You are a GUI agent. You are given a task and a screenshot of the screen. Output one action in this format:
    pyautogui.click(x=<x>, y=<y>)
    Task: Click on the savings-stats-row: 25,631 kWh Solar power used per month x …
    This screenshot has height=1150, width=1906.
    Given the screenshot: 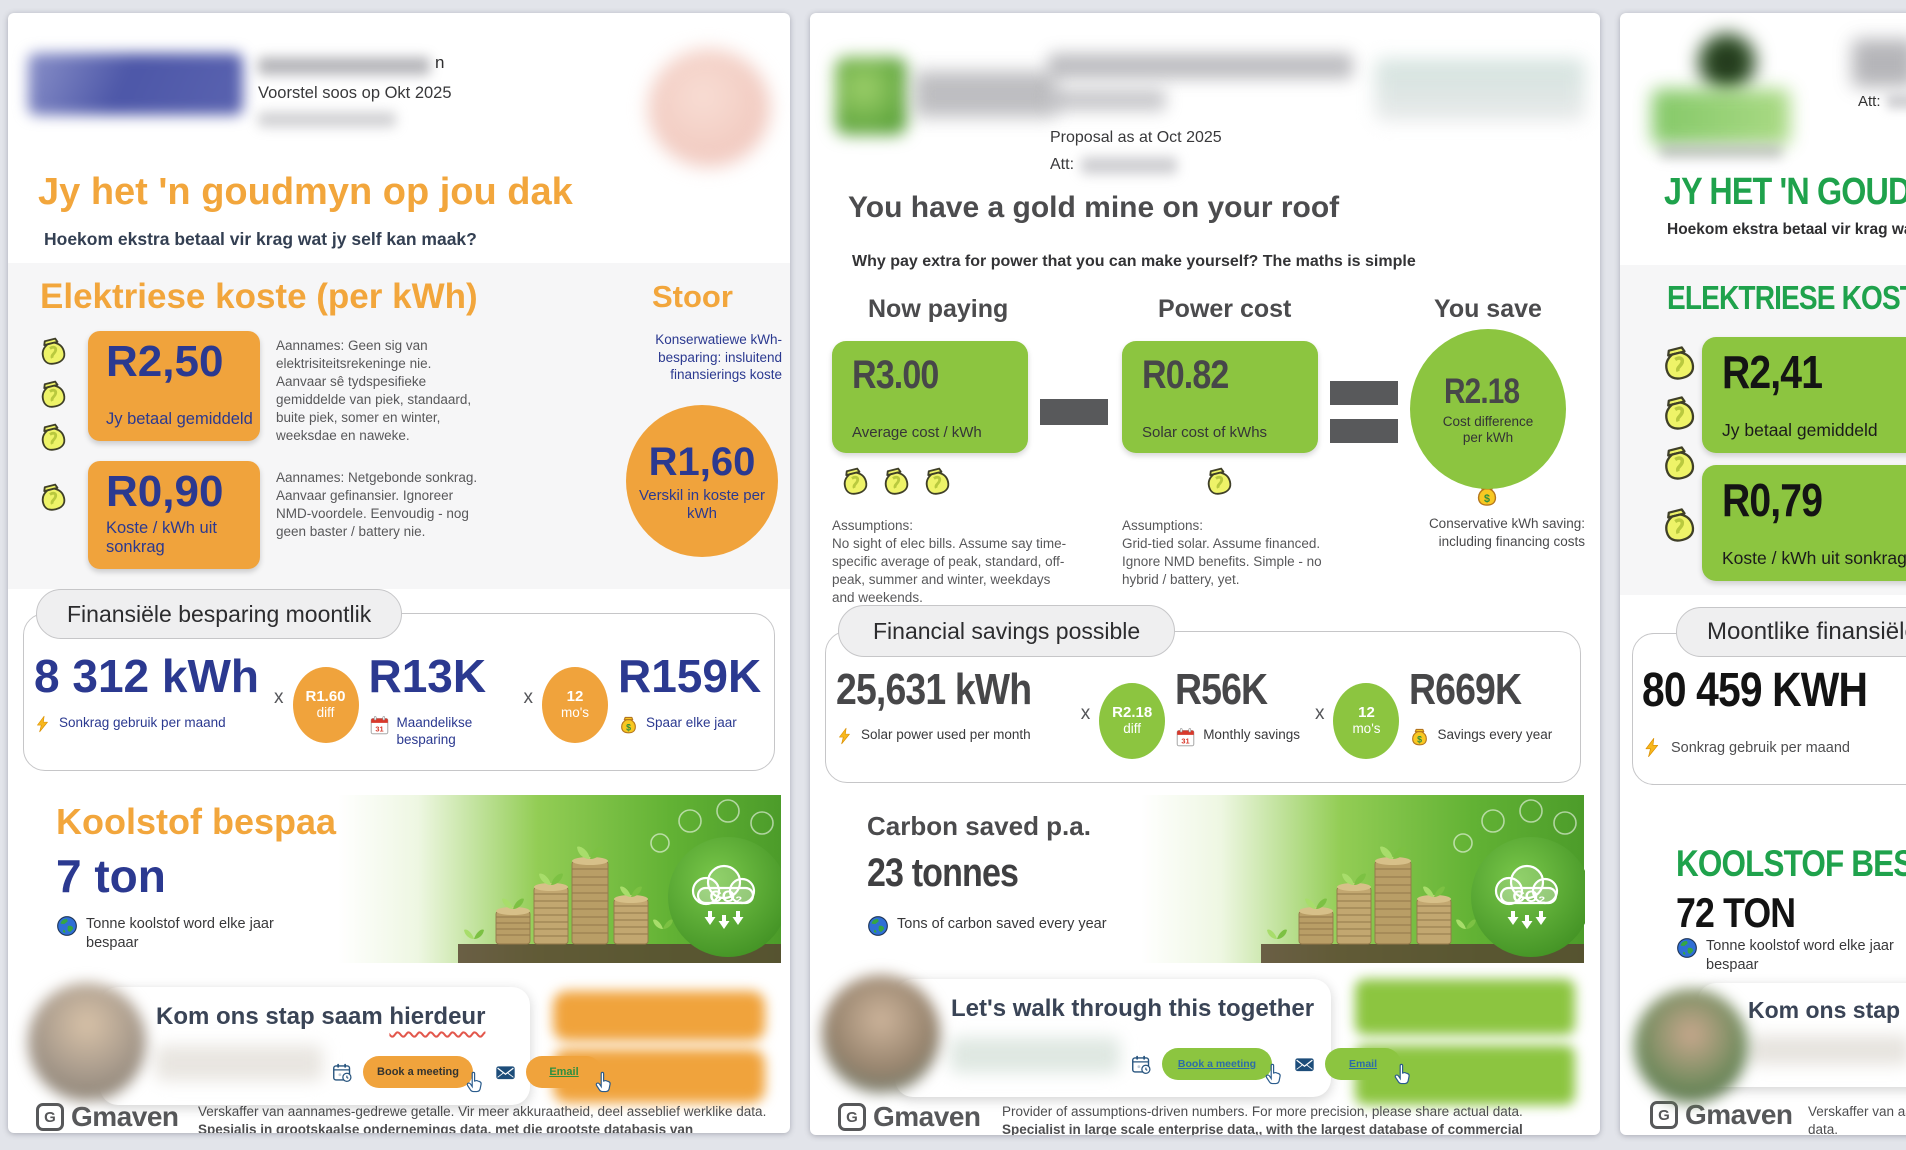 What is the action you would take?
    pyautogui.click(x=1197, y=712)
    